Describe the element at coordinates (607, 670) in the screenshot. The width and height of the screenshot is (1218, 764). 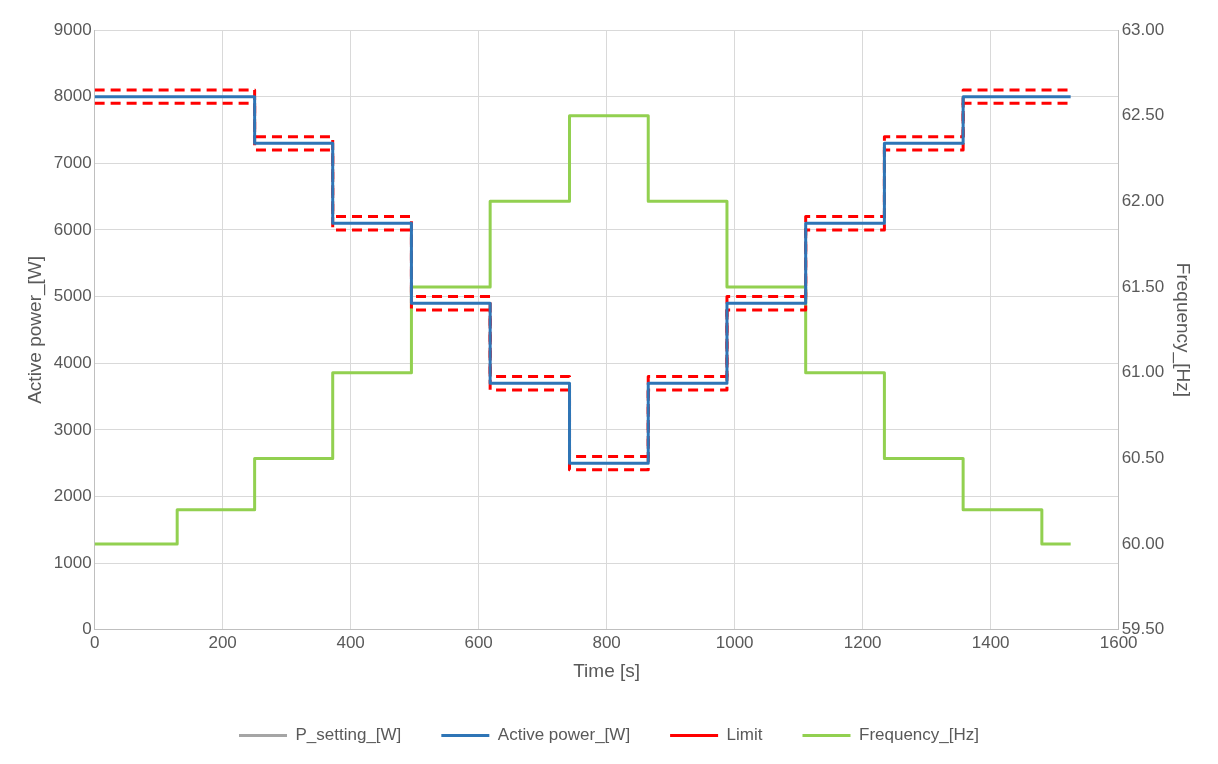
I see `x-axis-title: Time [s]` at that location.